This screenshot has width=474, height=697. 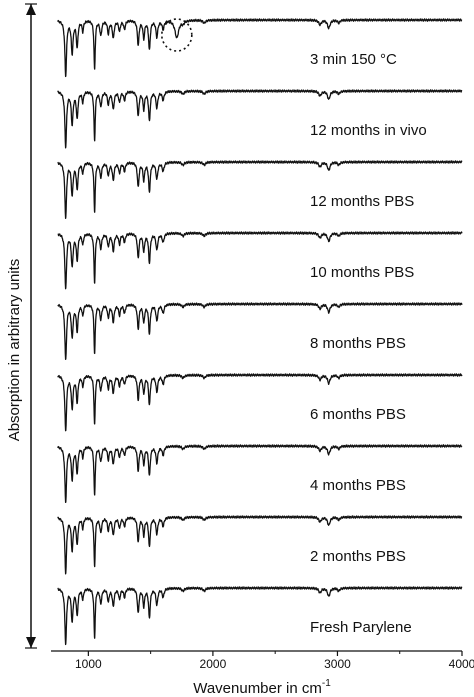 What do you see at coordinates (368, 130) in the screenshot?
I see `series-label: 12 months in vivo` at bounding box center [368, 130].